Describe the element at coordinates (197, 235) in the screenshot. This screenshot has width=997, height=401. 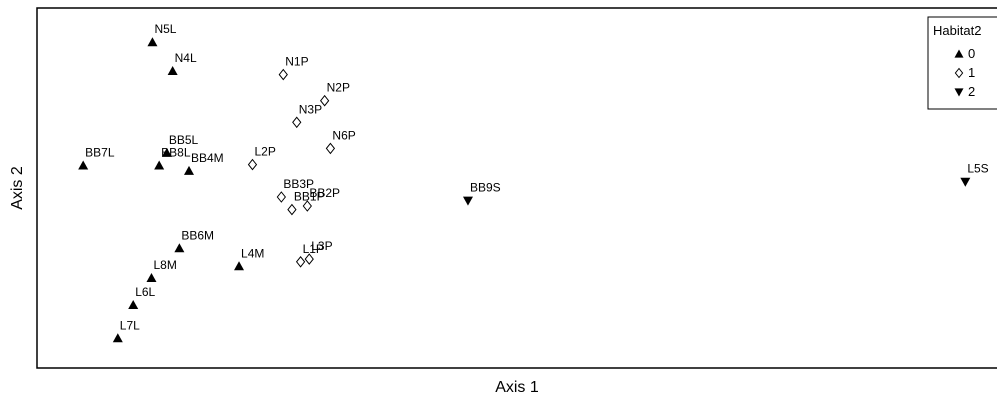
I see `point-label: BB6M` at that location.